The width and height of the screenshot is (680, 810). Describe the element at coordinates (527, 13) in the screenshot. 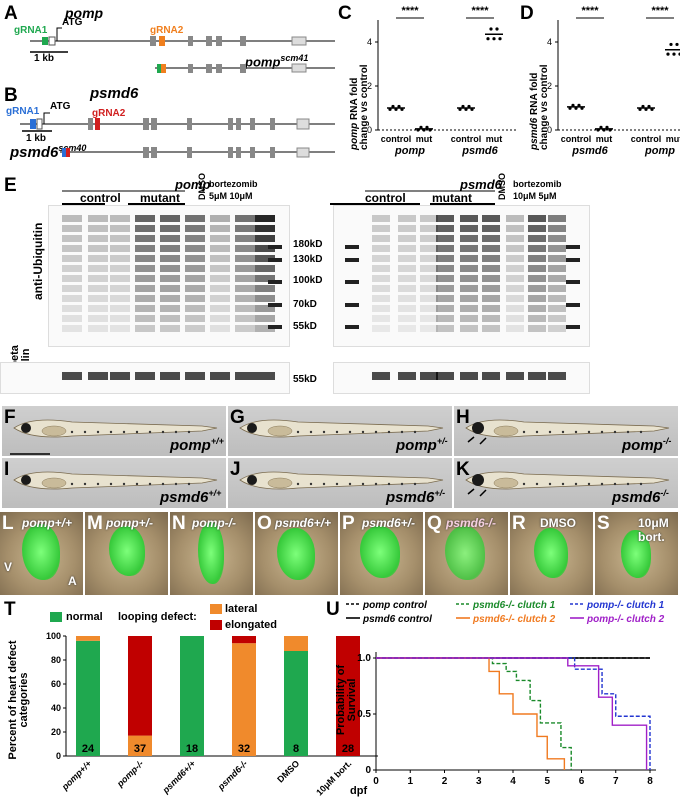

I see `panel-label-d: D` at that location.